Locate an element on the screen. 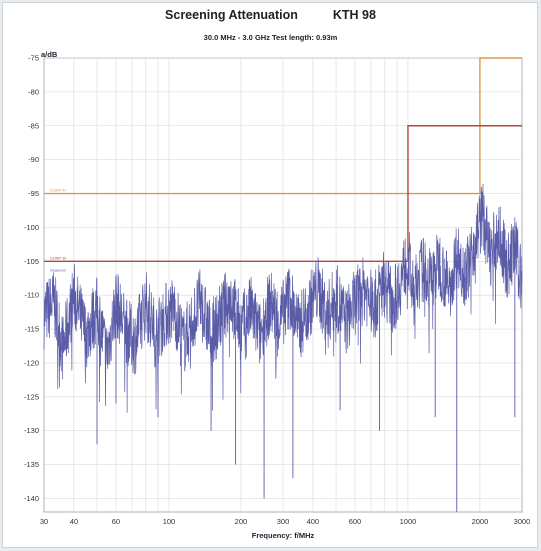  title-code: KTH 98 is located at coordinates (354, 15).